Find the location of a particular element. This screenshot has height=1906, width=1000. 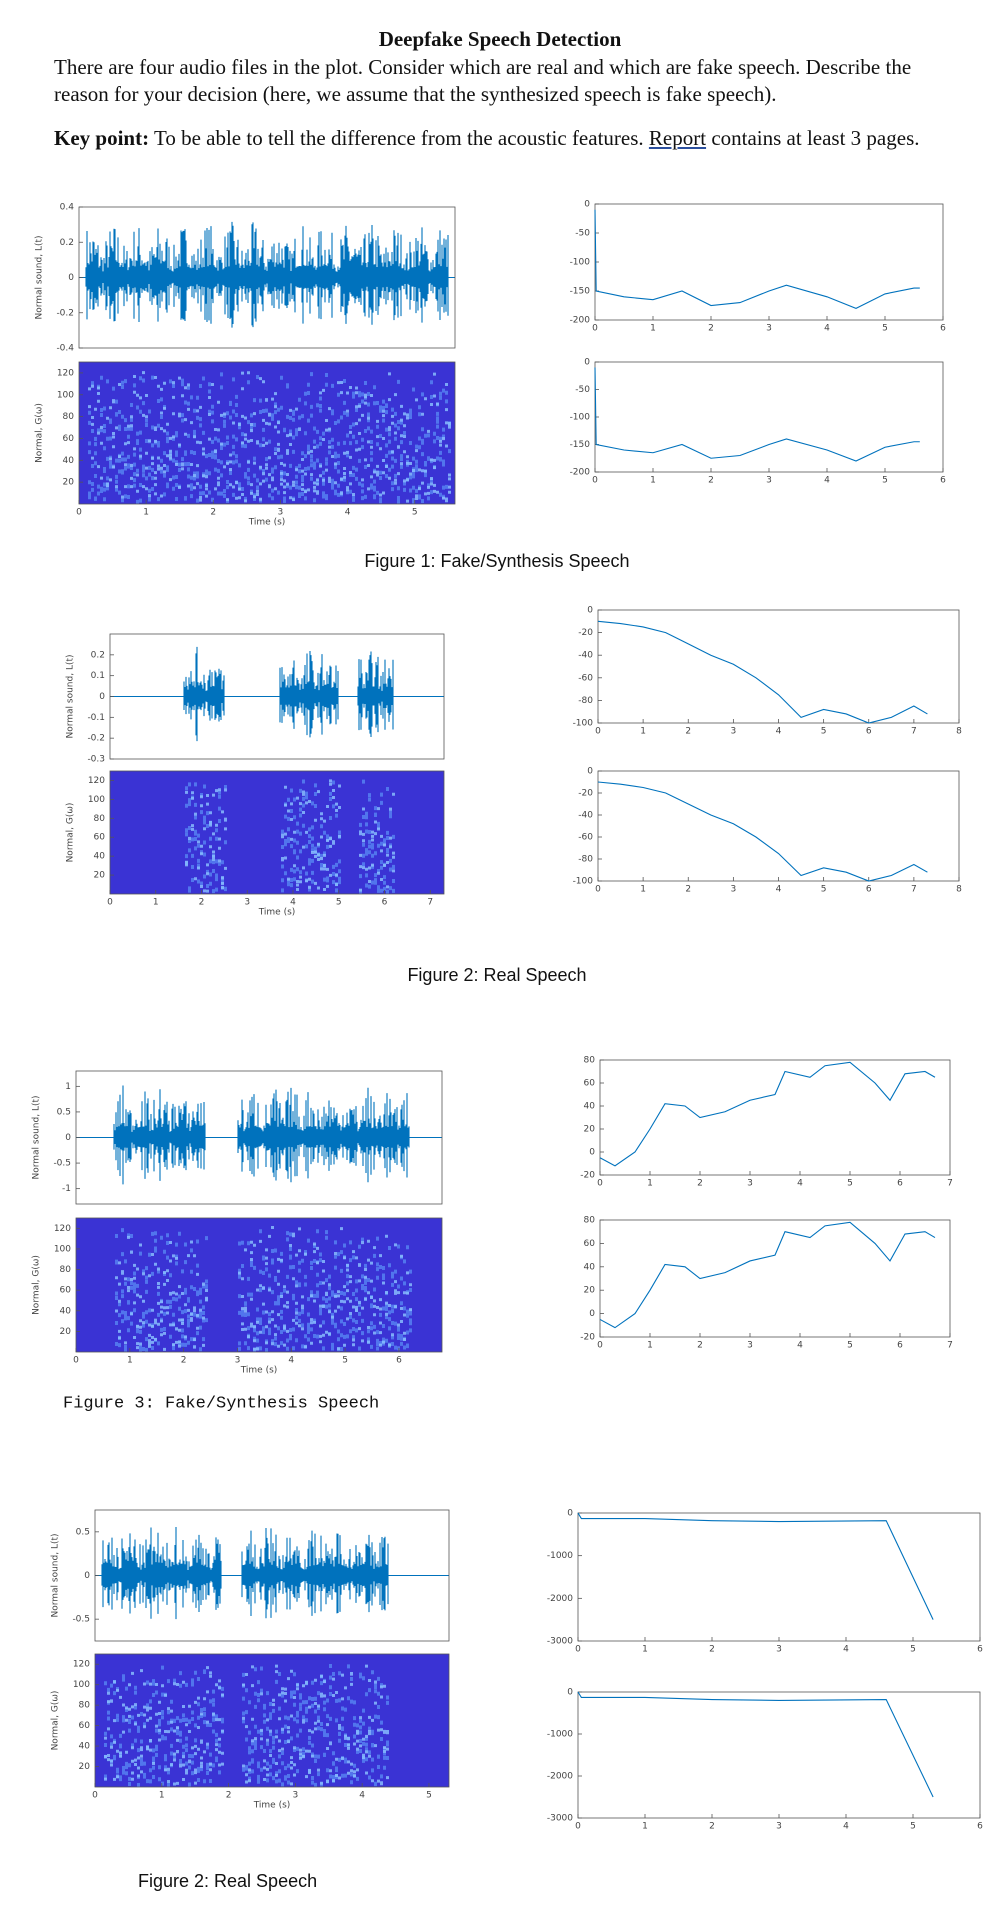

y-tick-label: -40 is located at coordinates (585, 816).